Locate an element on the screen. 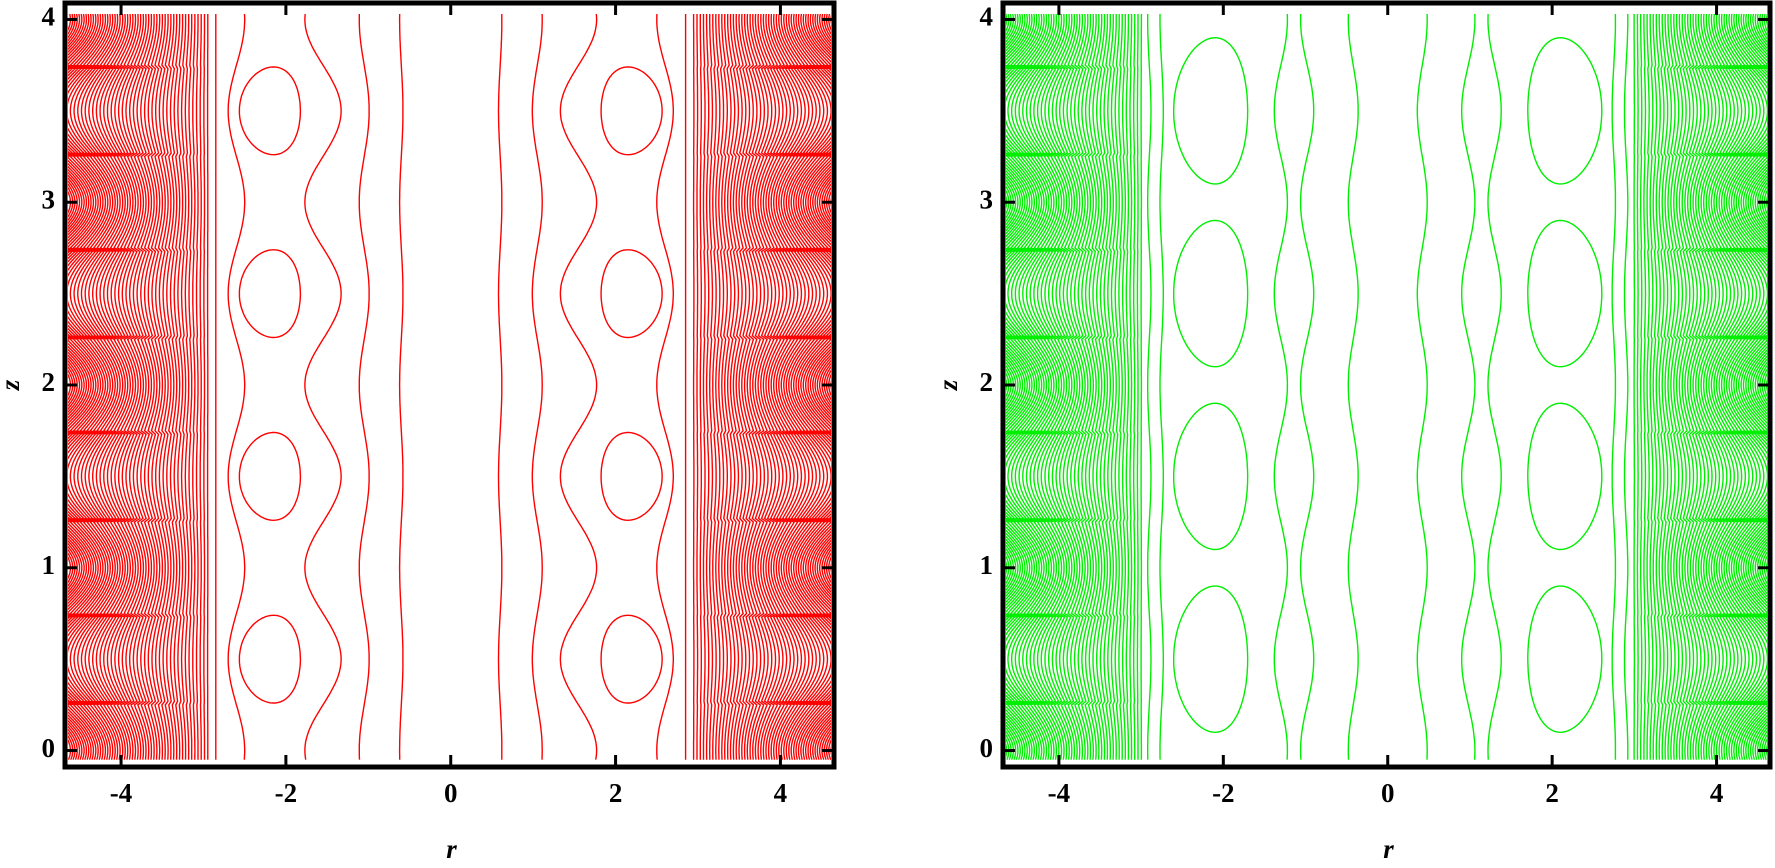 This screenshot has height=868, width=1775. y-tick-label: 4 is located at coordinates (49, 17).